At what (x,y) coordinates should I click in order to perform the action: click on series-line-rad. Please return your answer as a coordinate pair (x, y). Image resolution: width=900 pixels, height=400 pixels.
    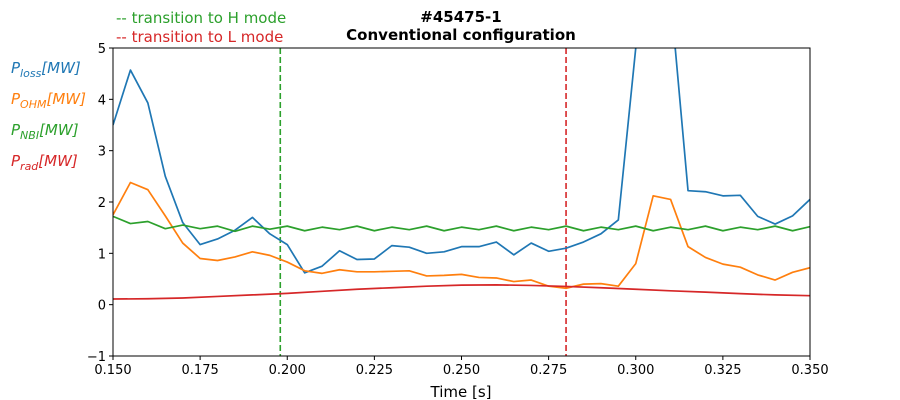
    Looking at the image, I should click on (461, 292).